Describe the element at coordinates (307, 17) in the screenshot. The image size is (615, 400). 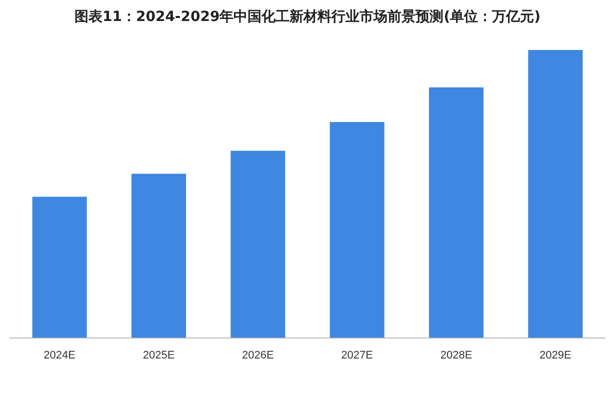
I see `chart-title: 图表11：2024-2029年中国化工新材料行业市场前景预测(单位：万亿元)` at that location.